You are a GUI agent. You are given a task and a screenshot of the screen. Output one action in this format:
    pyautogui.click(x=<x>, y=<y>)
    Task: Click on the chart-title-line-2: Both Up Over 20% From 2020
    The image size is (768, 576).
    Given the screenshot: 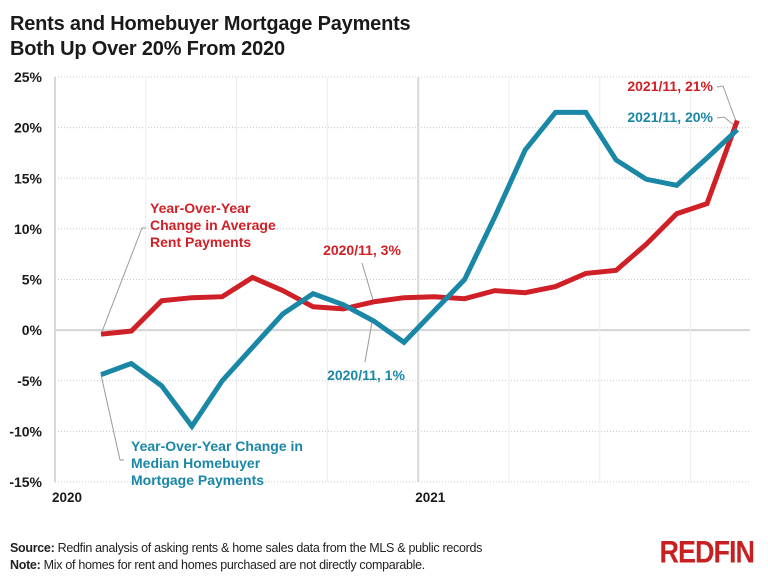 What is the action you would take?
    pyautogui.click(x=147, y=49)
    